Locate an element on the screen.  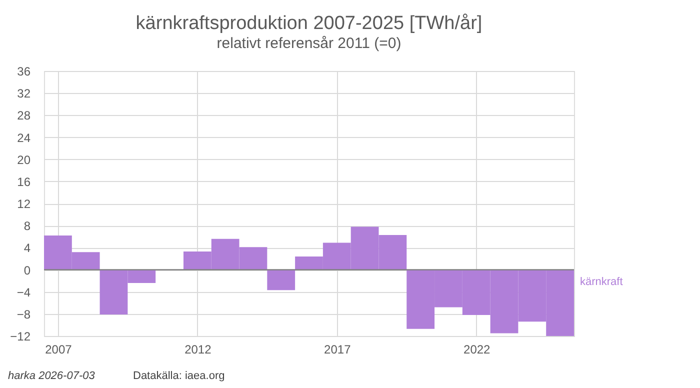
x-tick-label: 2012 is located at coordinates (198, 349).